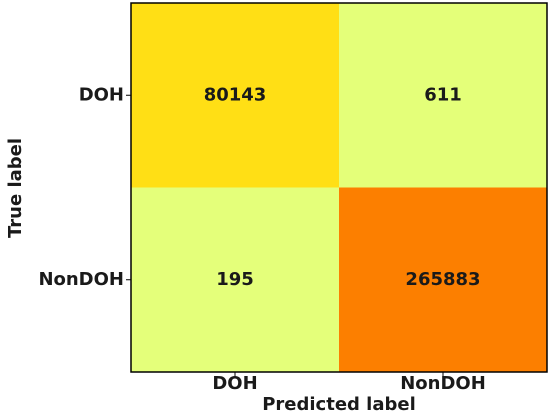 The image size is (550, 418). What do you see at coordinates (339, 404) in the screenshot?
I see `x-axis-label: Predicted label` at bounding box center [339, 404].